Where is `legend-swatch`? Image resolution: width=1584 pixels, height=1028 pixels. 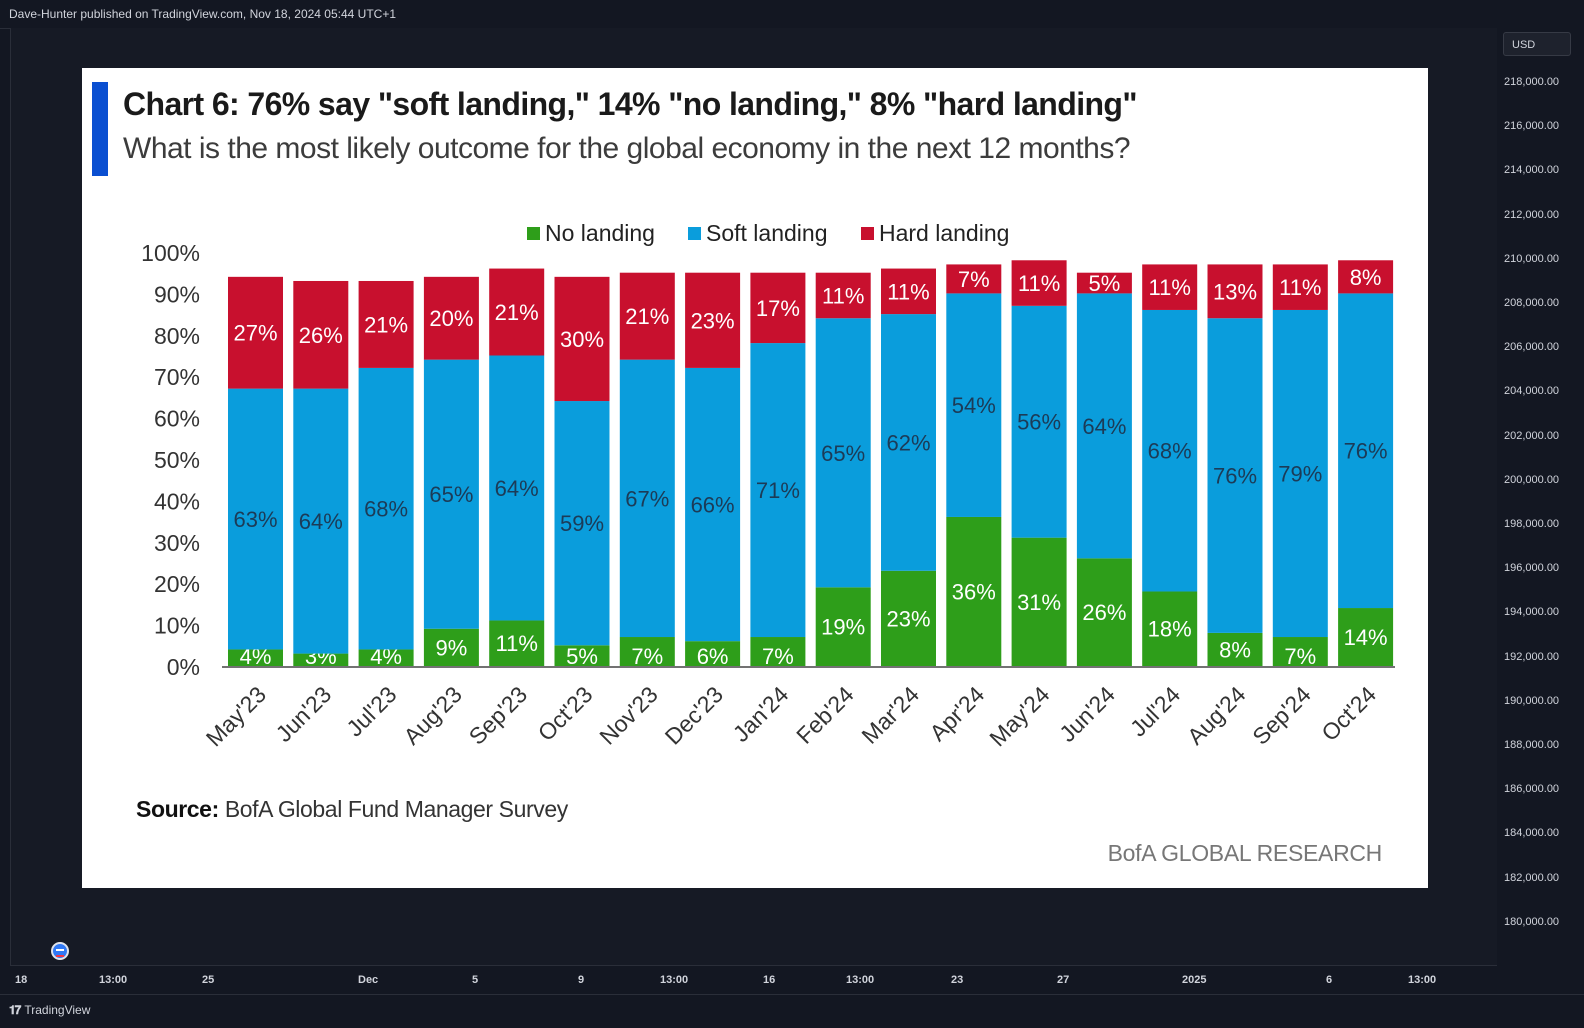
legend-swatch is located at coordinates (533, 233).